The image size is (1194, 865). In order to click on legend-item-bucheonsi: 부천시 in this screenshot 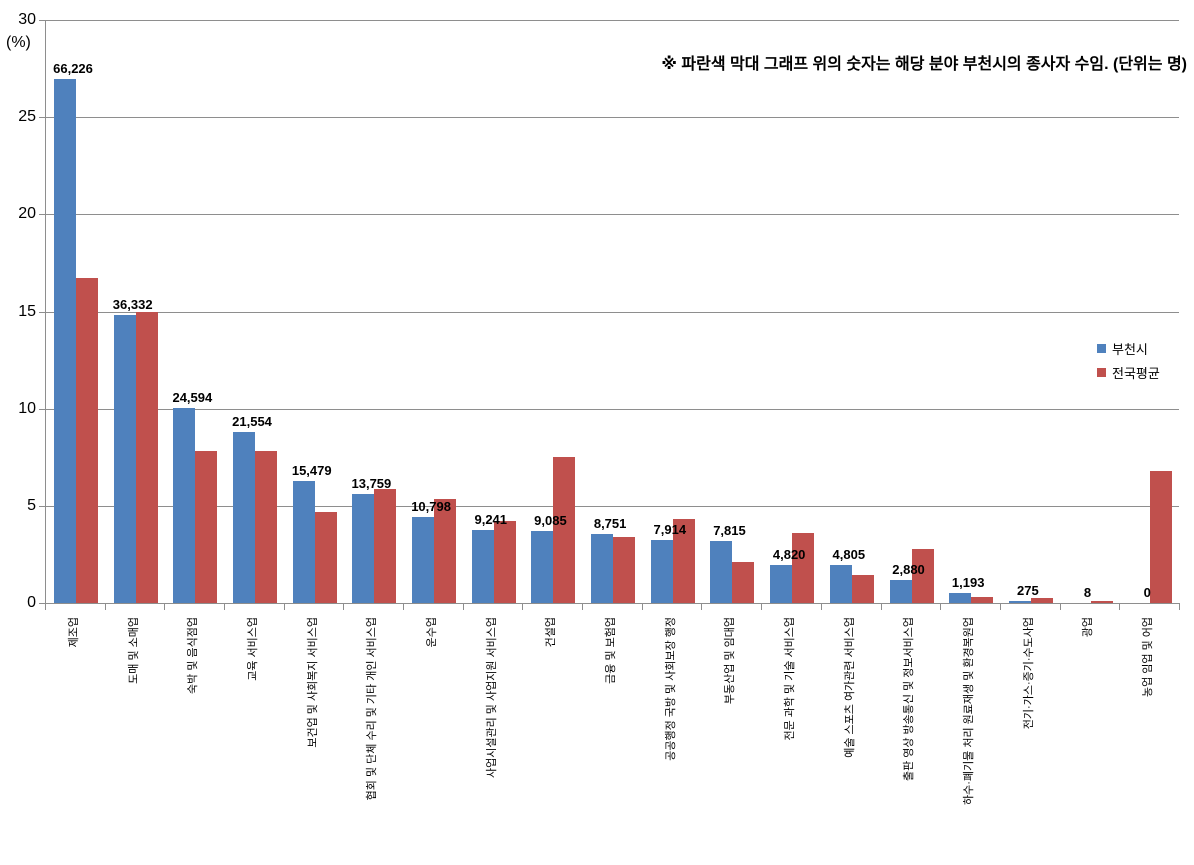, I will do `click(1128, 348)`.